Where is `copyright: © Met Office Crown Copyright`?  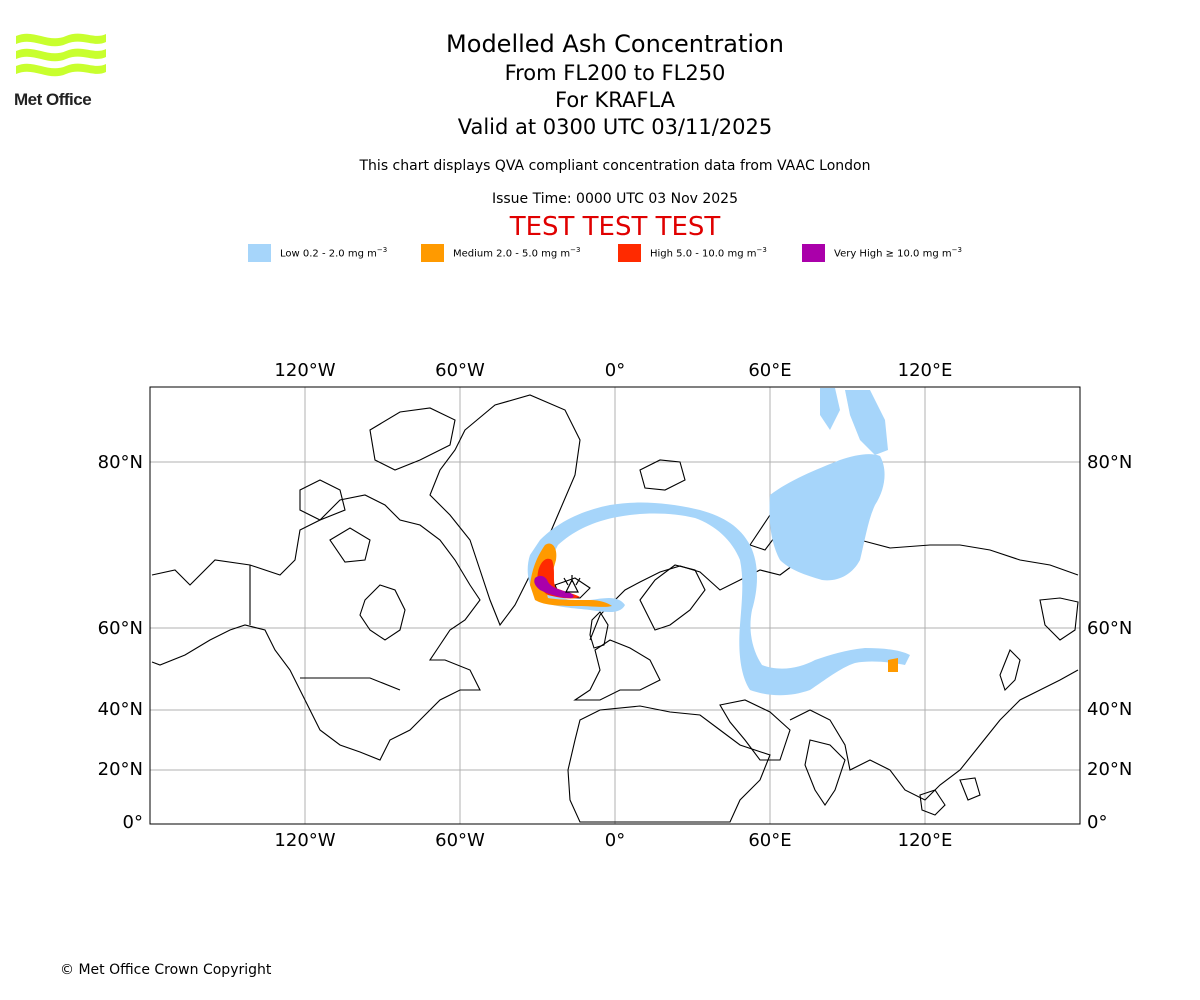
copyright: © Met Office Crown Copyright is located at coordinates (166, 970).